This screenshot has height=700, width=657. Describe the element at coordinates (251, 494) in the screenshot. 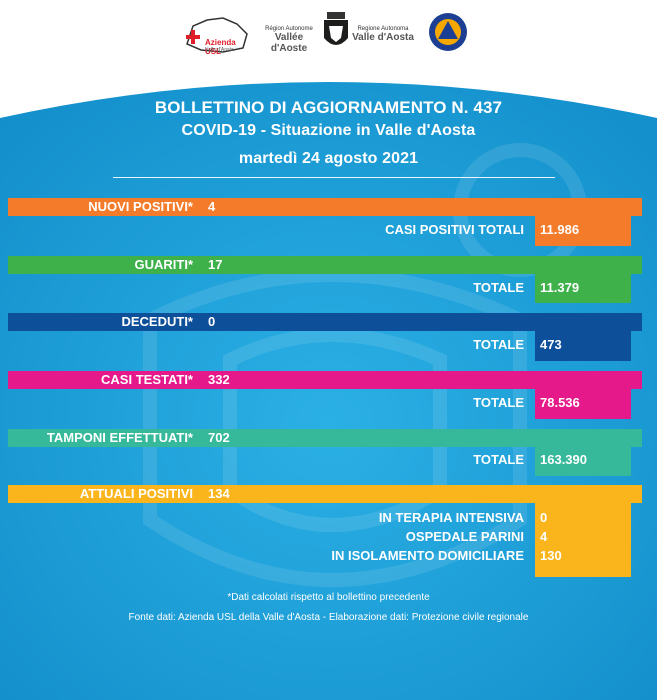

I see `attuali-value-box: 134` at that location.